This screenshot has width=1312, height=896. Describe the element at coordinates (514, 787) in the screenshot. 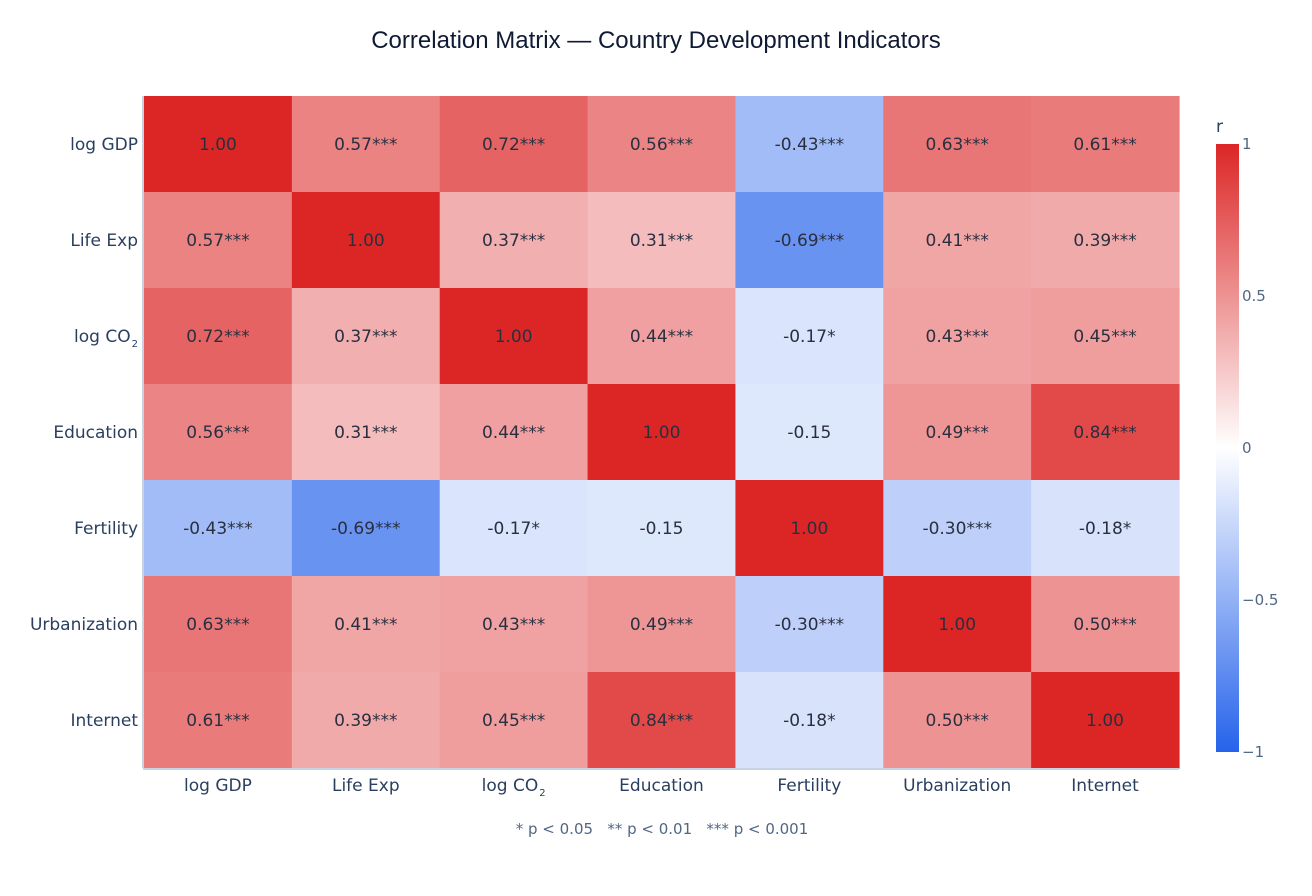

I see `x-tick-label: log CO2` at that location.